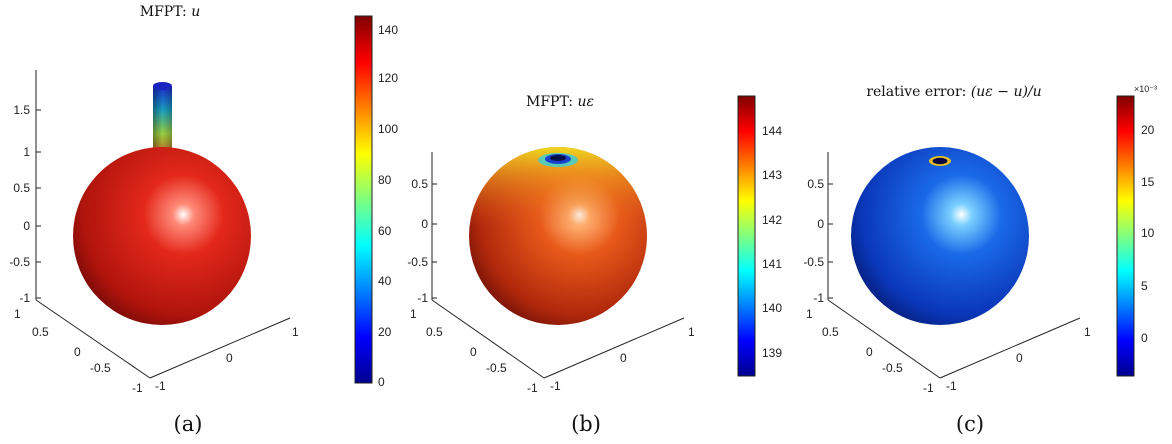 This screenshot has height=444, width=1172. What do you see at coordinates (363, 199) in the screenshot?
I see `panel-a-colorbar` at bounding box center [363, 199].